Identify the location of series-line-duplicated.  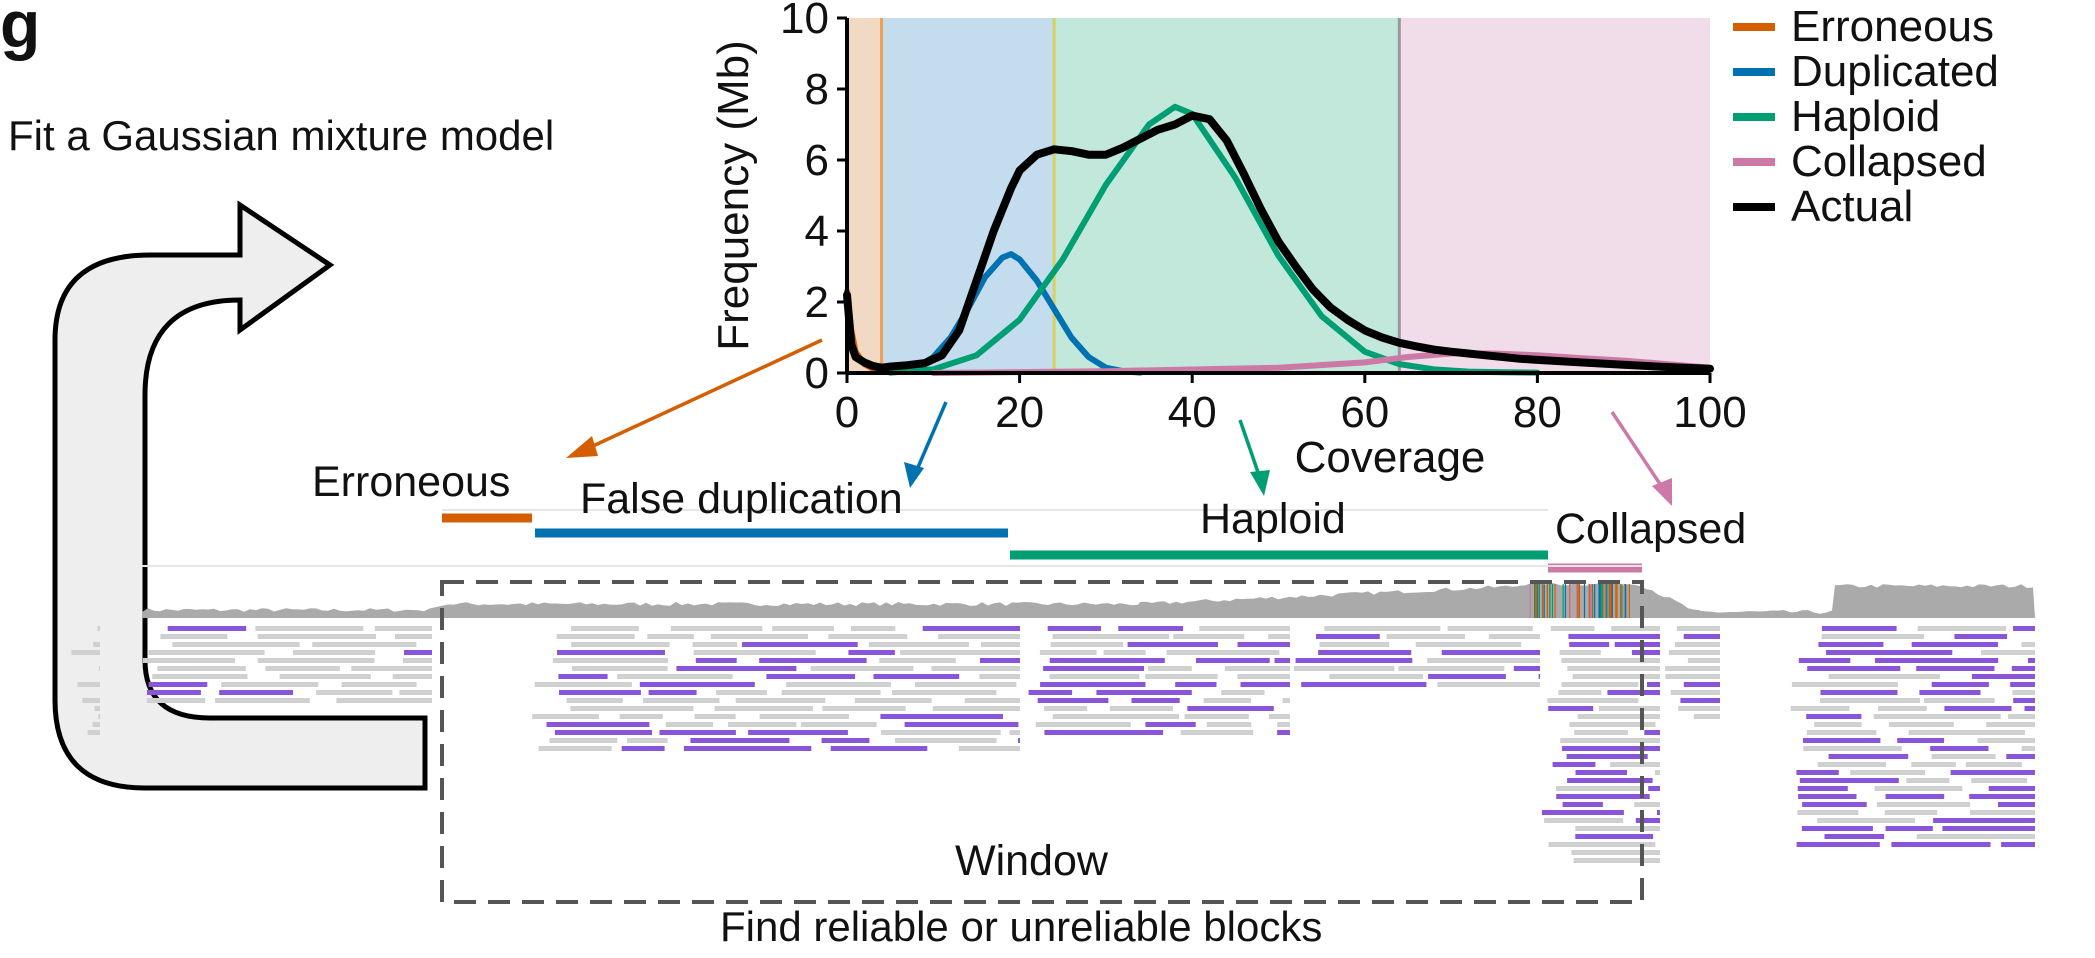
(1015, 313).